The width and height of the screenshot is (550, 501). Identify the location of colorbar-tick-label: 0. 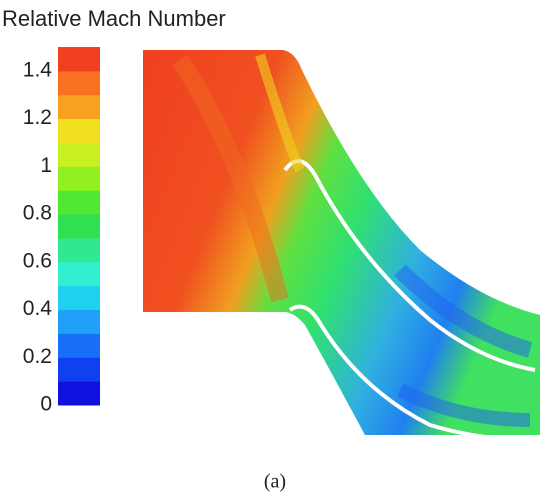
(46, 404).